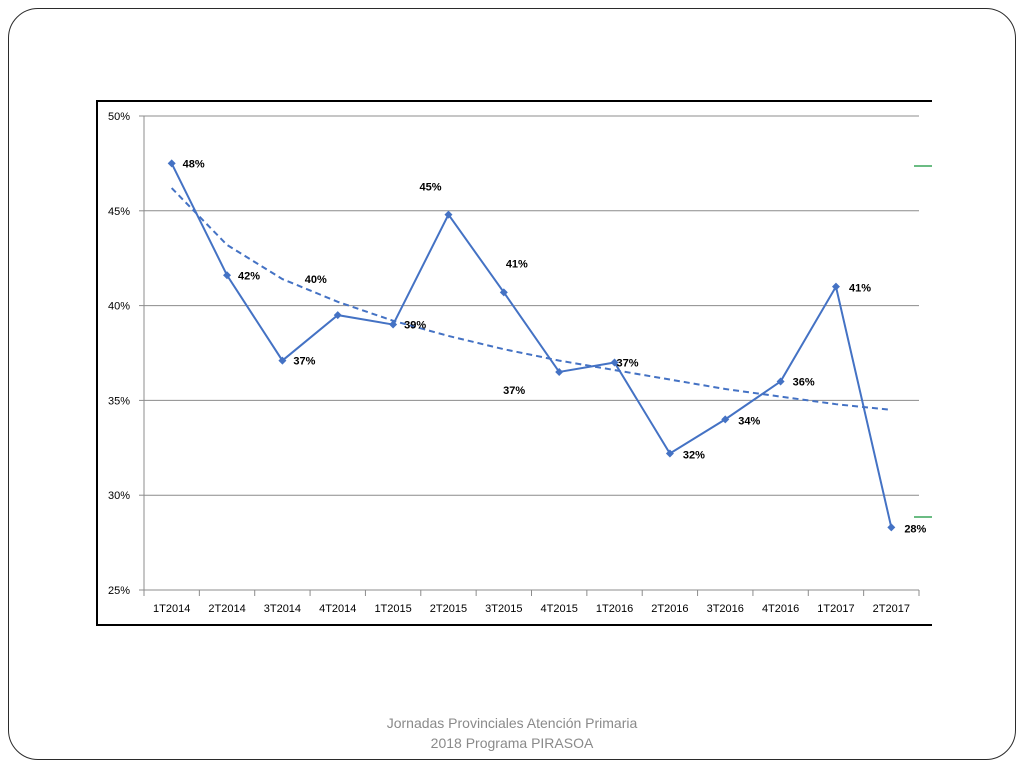 This screenshot has height=768, width=1024. What do you see at coordinates (430, 188) in the screenshot?
I see `data-label: 45%` at bounding box center [430, 188].